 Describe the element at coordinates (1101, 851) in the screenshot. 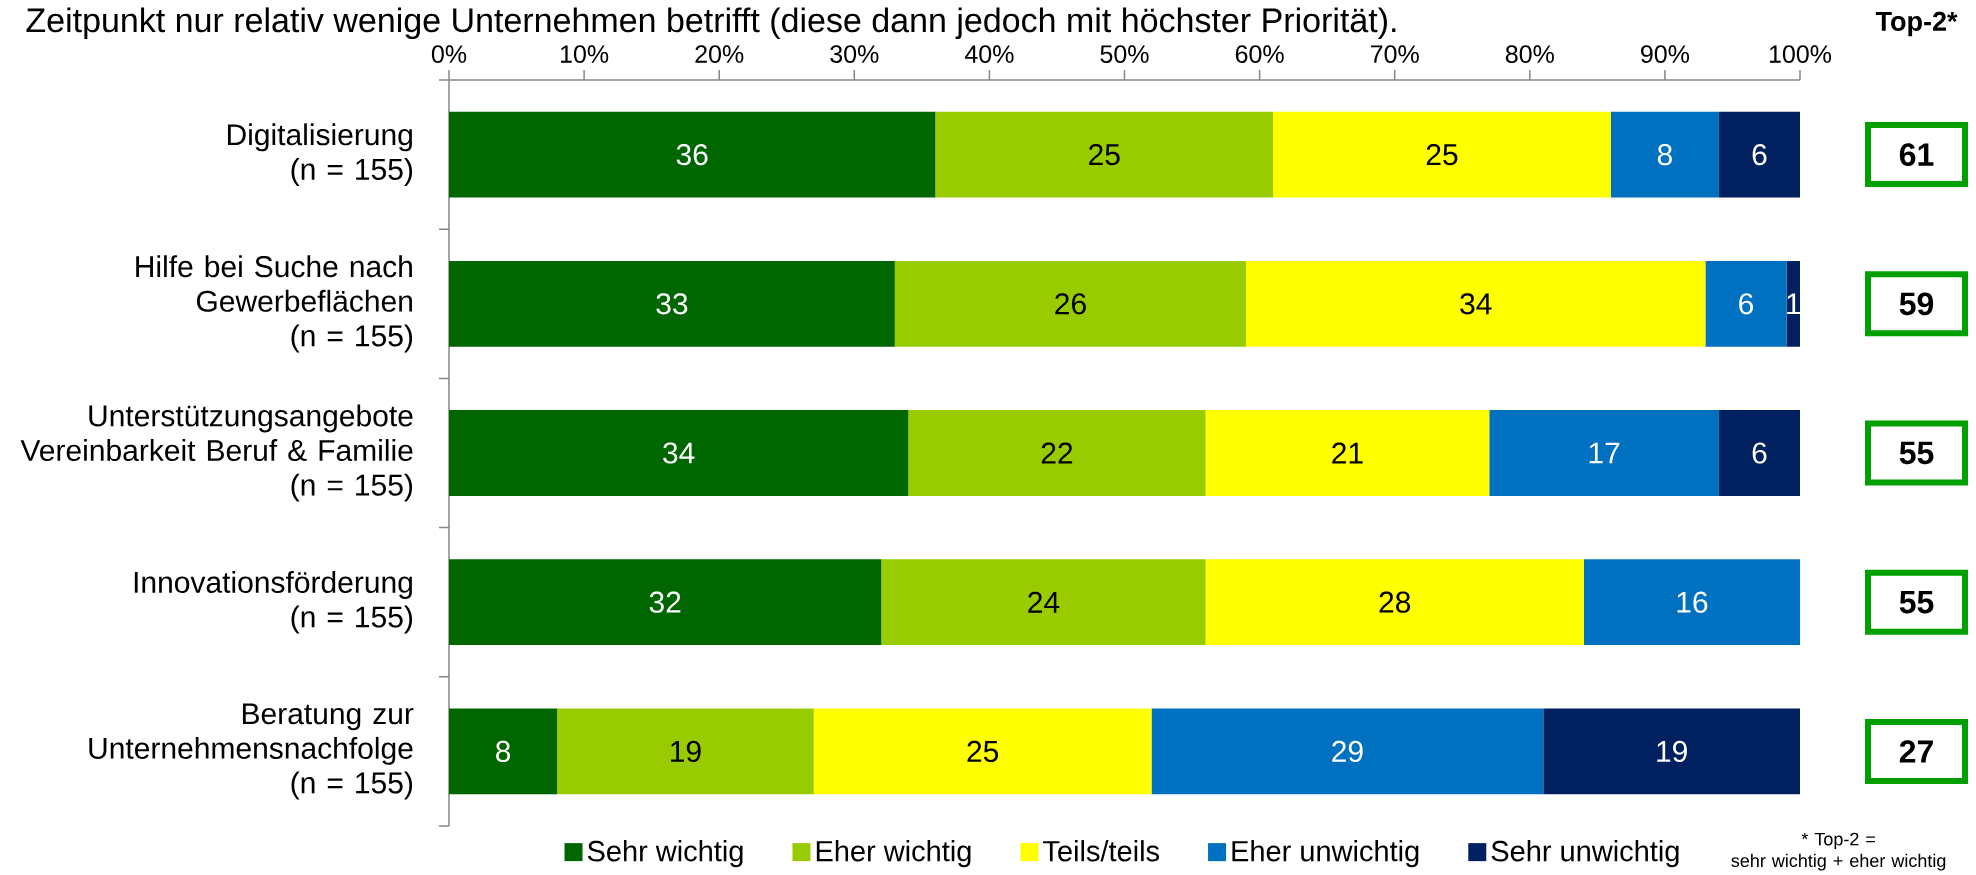

I see `legend-label: Teils/teils` at that location.